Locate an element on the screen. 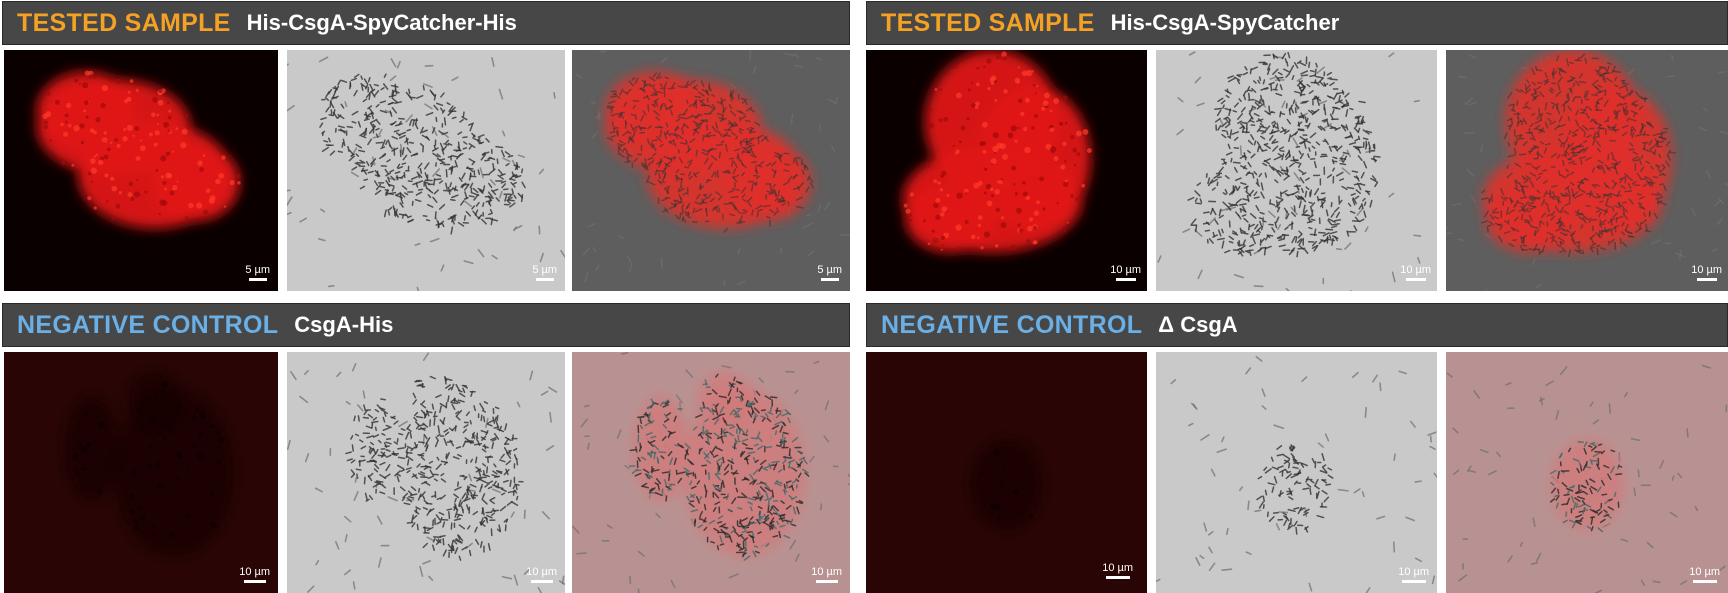 This screenshot has height=593, width=1728. panel-header: TESTED SAMPLE His-CsgA-SpyCatcher-His is located at coordinates (426, 23).